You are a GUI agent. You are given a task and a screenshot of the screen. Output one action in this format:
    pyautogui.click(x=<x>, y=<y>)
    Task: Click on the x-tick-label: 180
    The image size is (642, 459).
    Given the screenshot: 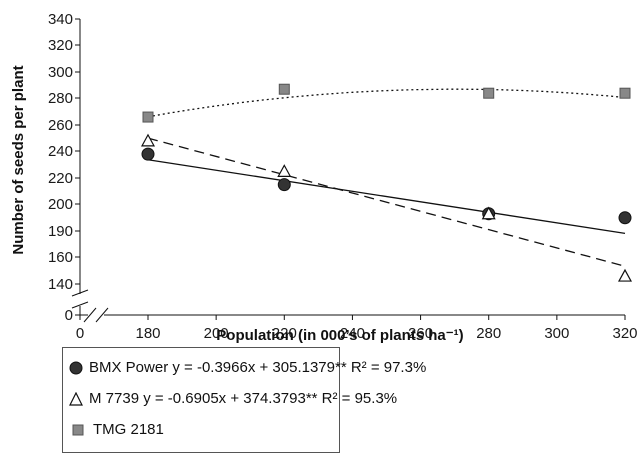 What is the action you would take?
    pyautogui.click(x=147, y=333)
    